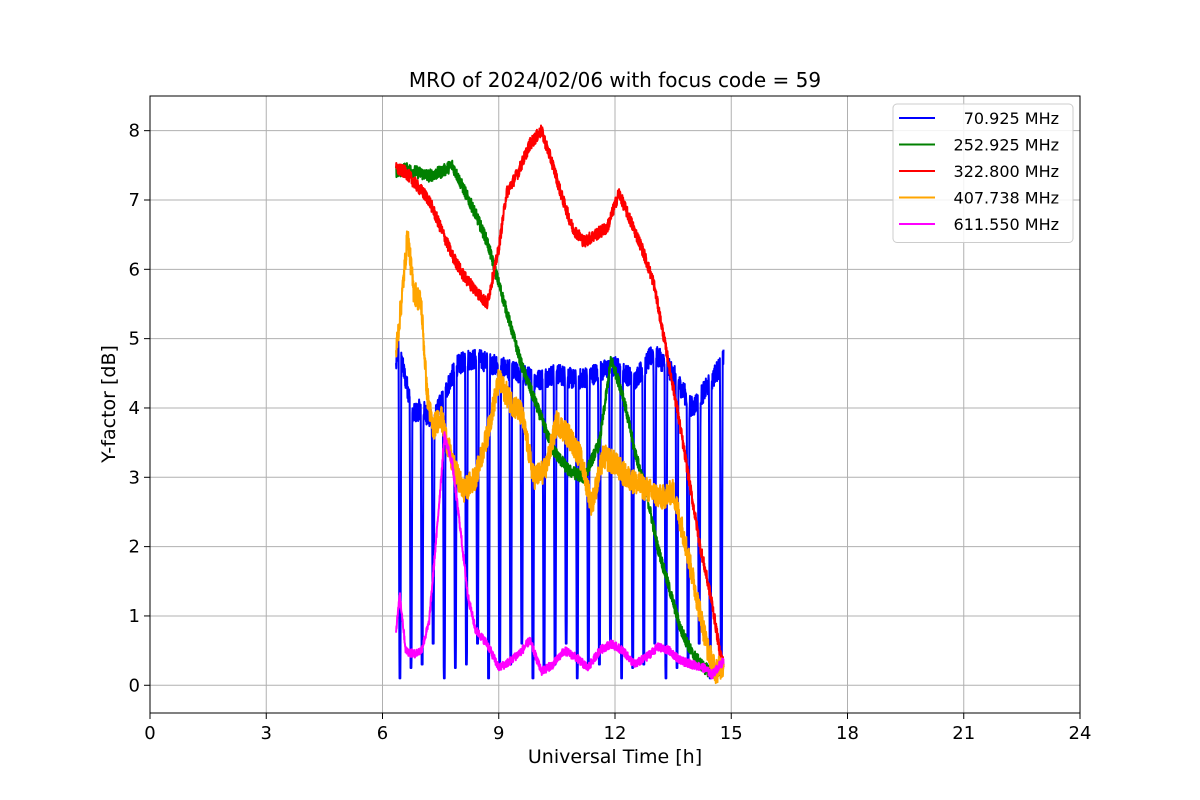 This screenshot has height=800, width=1200. What do you see at coordinates (109, 404) in the screenshot?
I see `y-axis-title: Y-factor [dB]` at bounding box center [109, 404].